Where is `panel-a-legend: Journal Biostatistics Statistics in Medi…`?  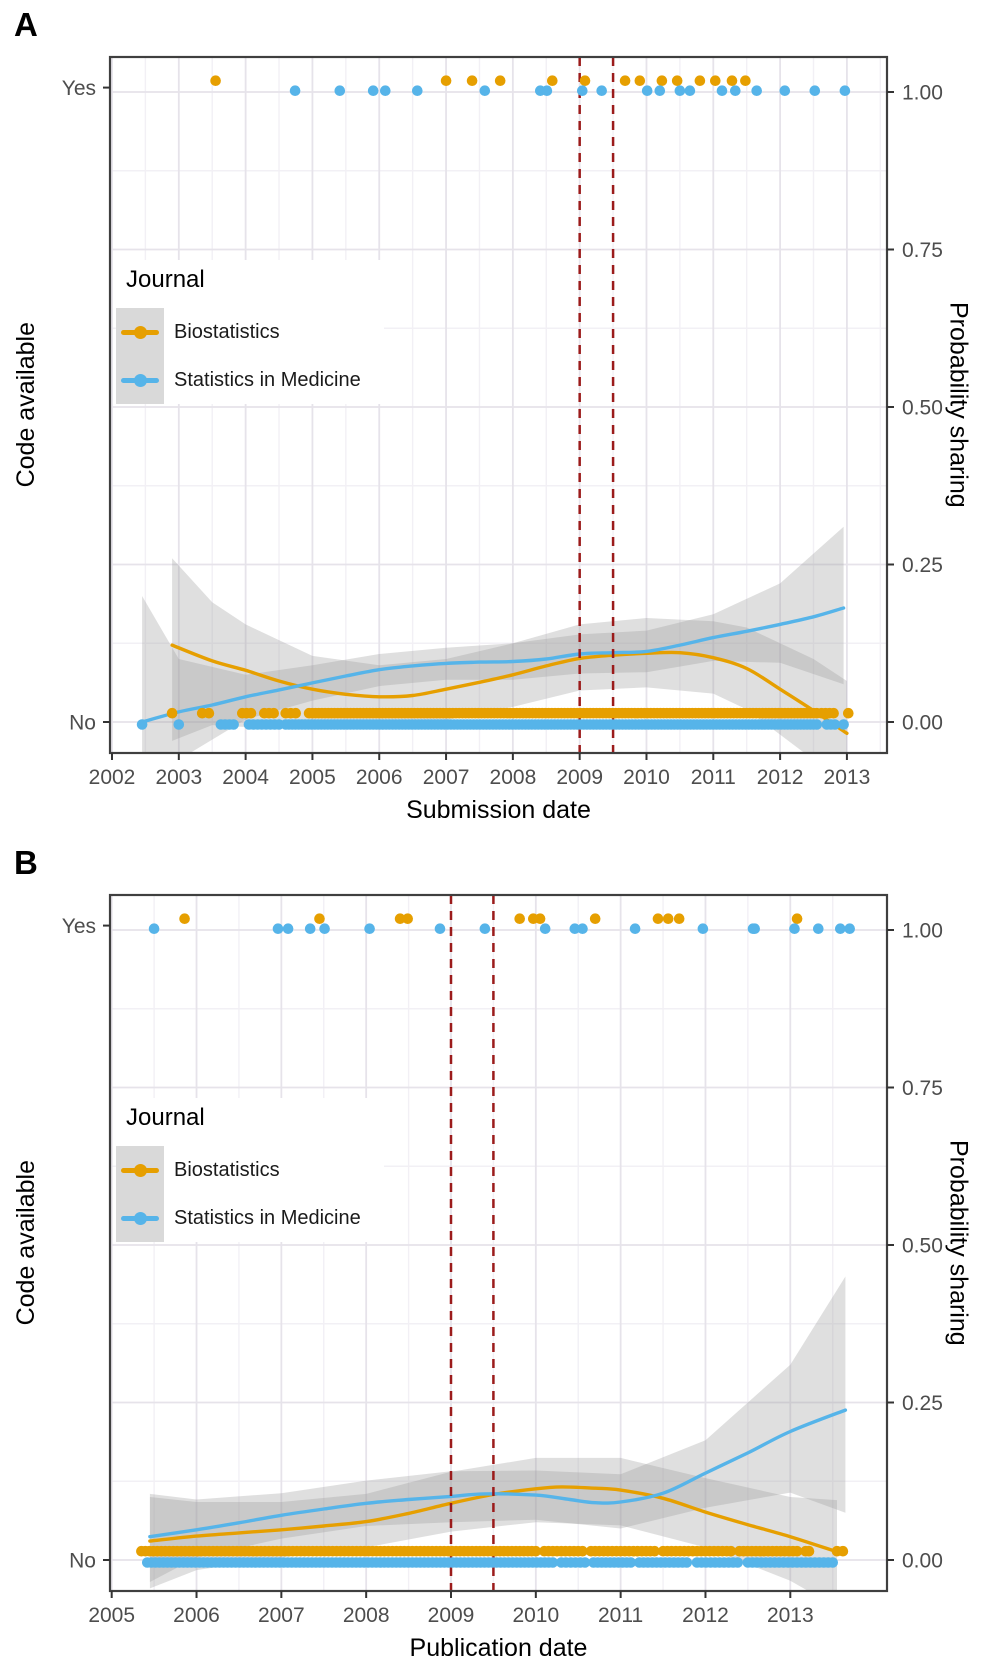 panel-a-legend: Journal Biostatistics Statistics in Medi… is located at coordinates (250, 332).